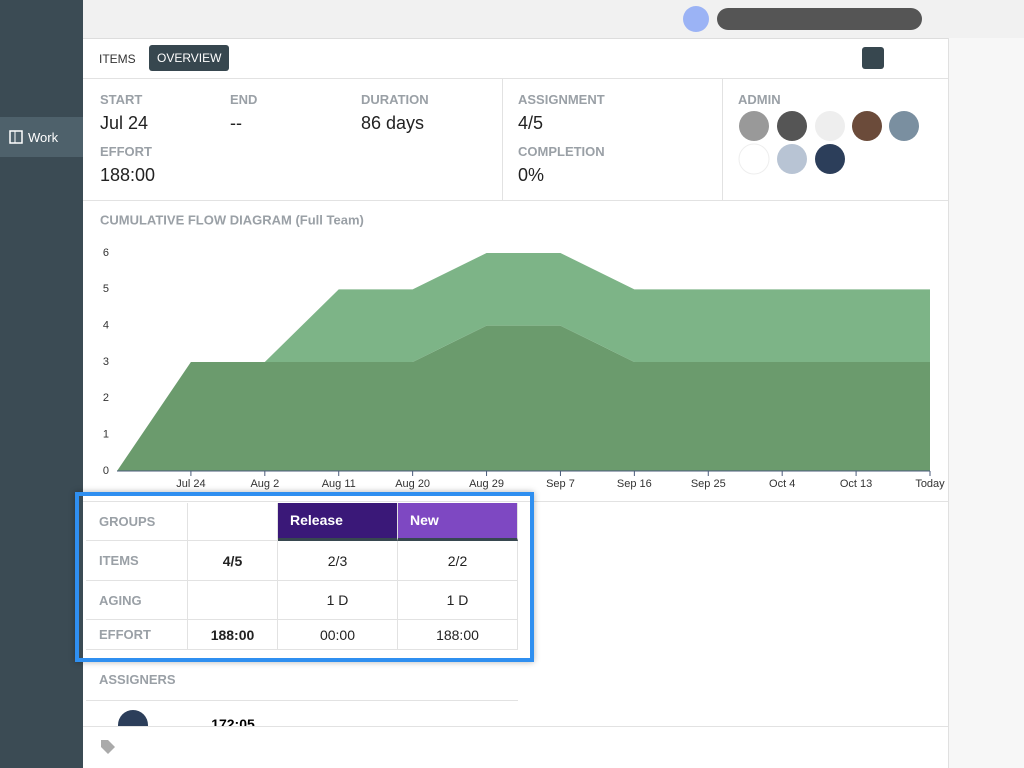 Image resolution: width=1024 pixels, height=768 pixels. What do you see at coordinates (458, 561) in the screenshot?
I see `table-cell: 2/2` at bounding box center [458, 561].